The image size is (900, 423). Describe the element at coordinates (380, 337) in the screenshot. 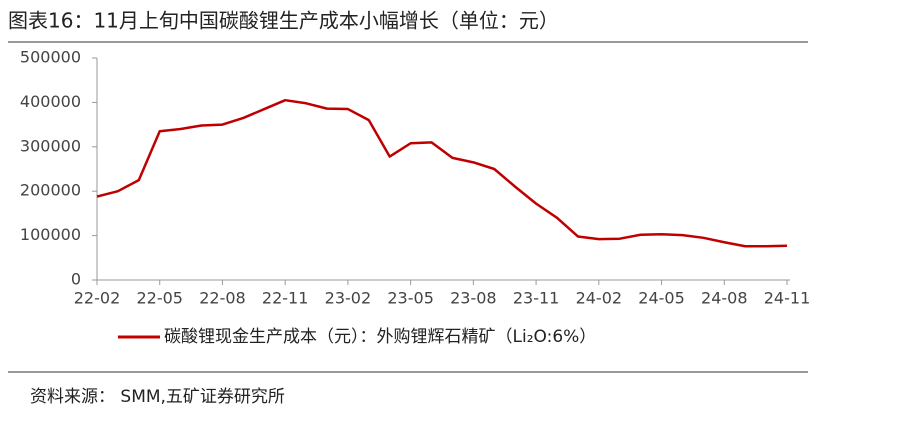

I see `legend-label: 碳酸锂现金生产成本（元）：外购锂辉石精矿（Li₂O:6%）` at that location.